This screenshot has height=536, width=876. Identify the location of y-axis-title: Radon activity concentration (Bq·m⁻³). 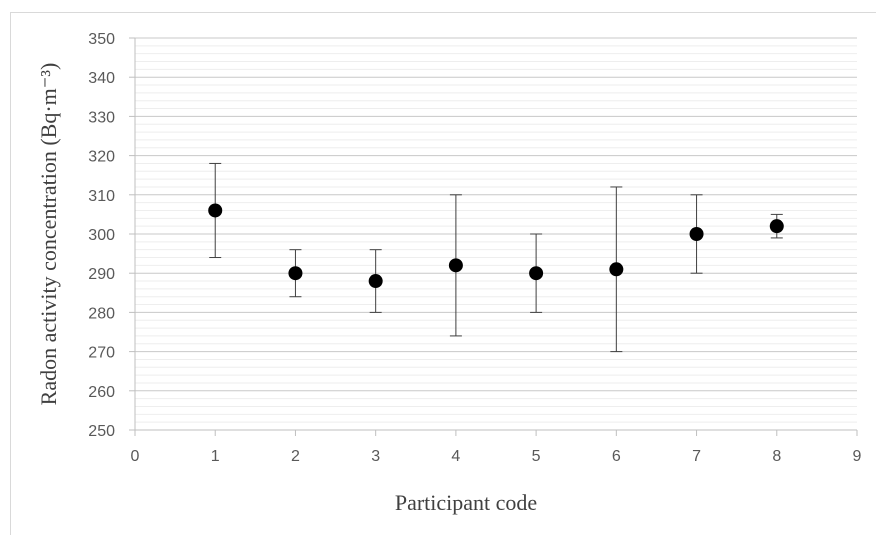
(48, 234).